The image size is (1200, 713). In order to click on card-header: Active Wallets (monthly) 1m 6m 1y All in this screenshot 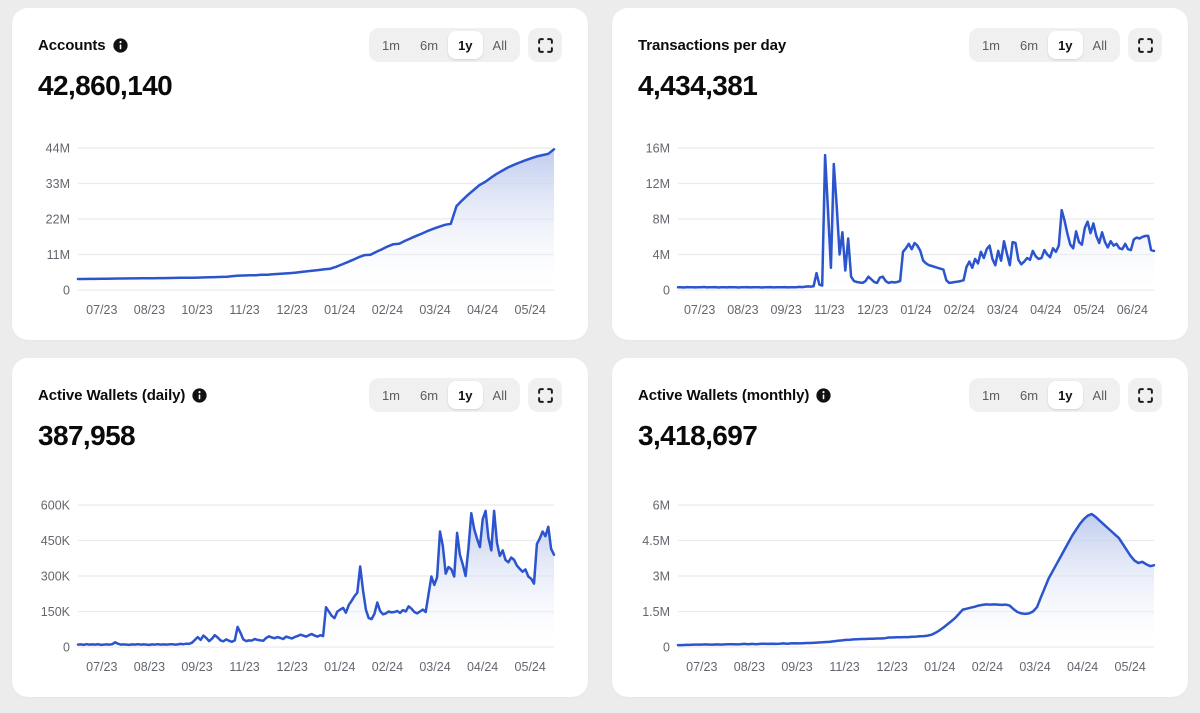, I will do `click(900, 395)`.